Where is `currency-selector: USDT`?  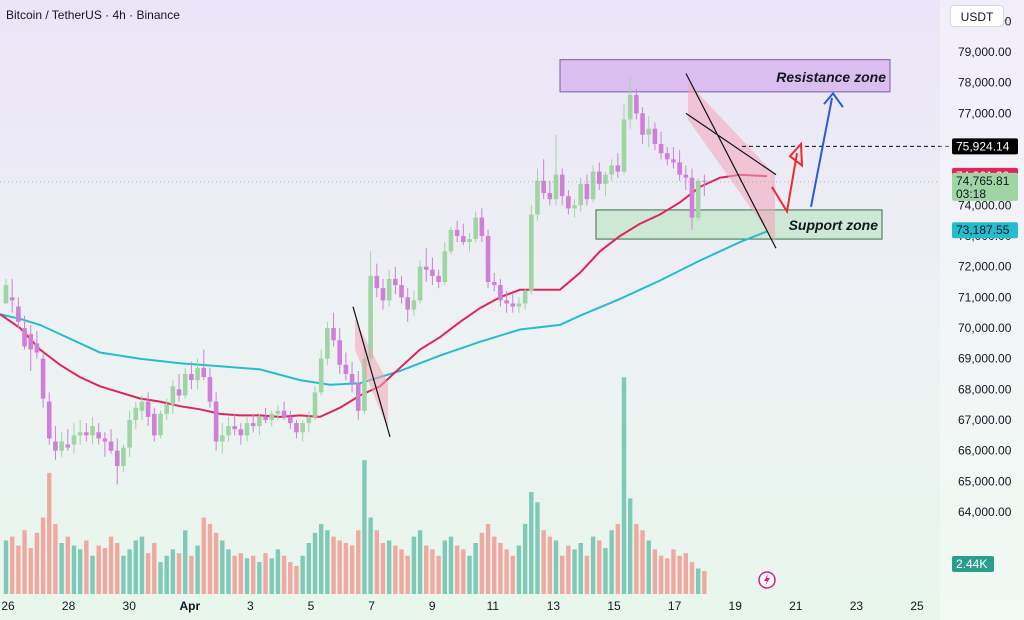 currency-selector: USDT is located at coordinates (977, 16).